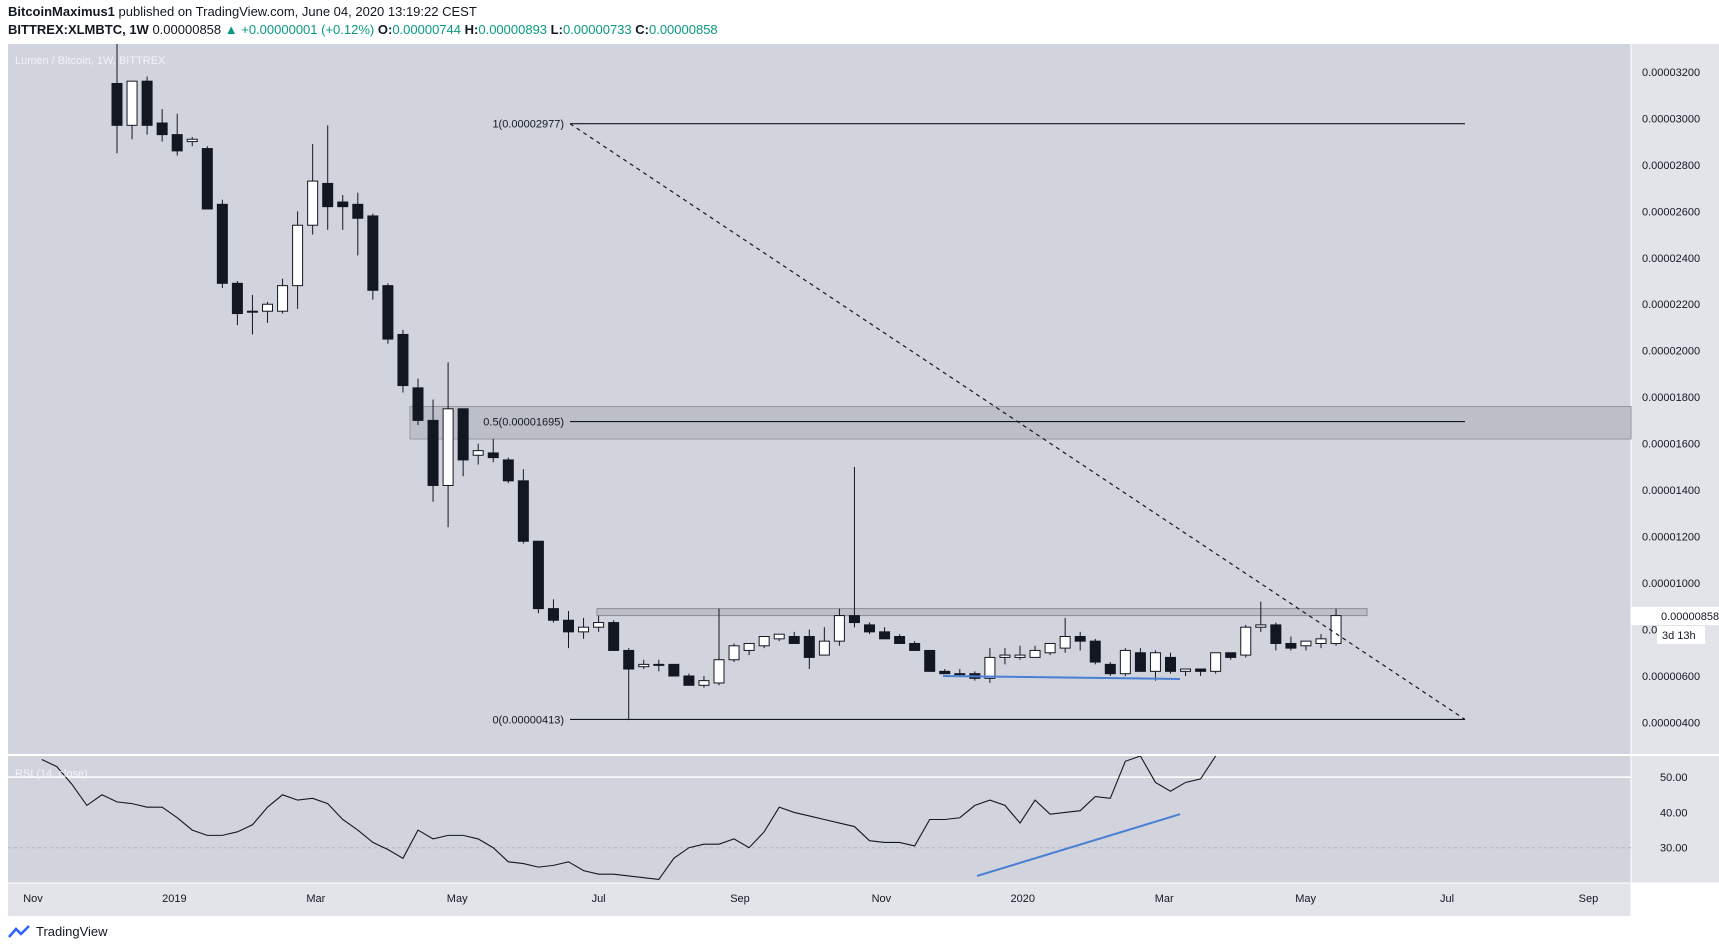 The width and height of the screenshot is (1719, 948). I want to click on time-tick-label: Mar, so click(315, 899).